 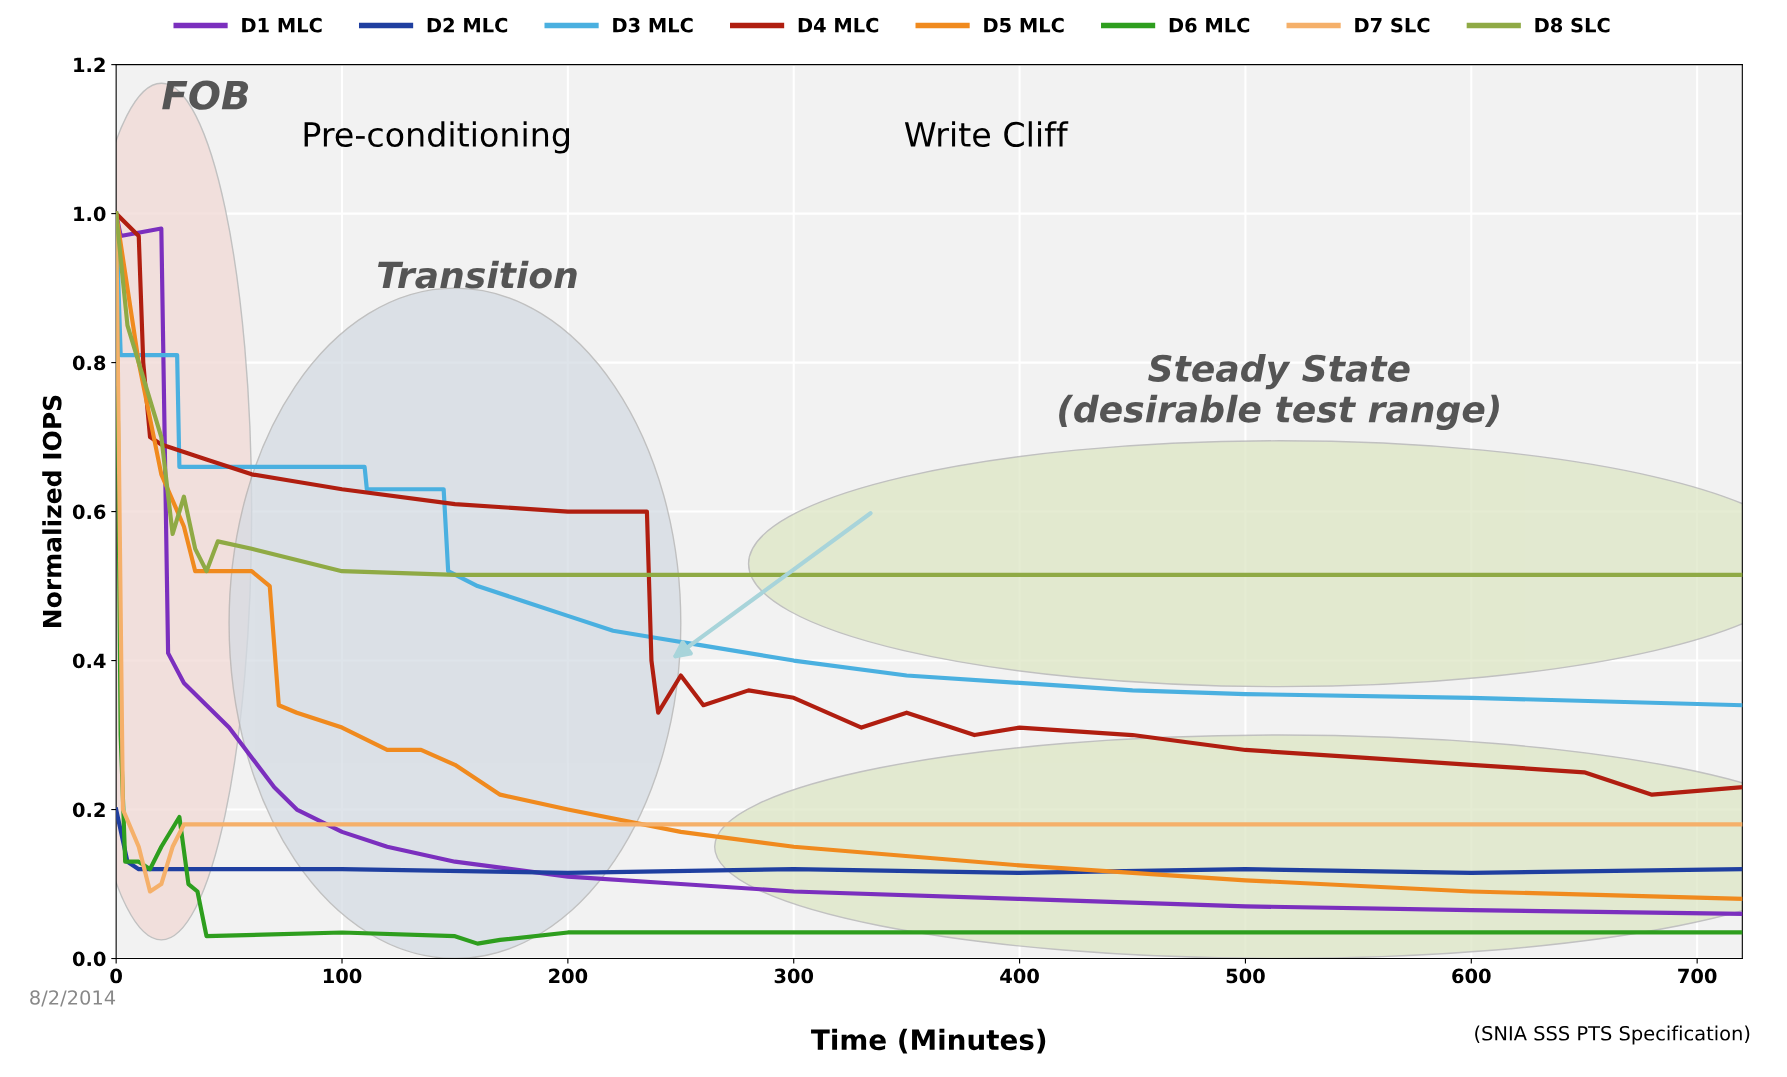 What do you see at coordinates (90, 214) in the screenshot?
I see `y-tick-label: 1.0` at bounding box center [90, 214].